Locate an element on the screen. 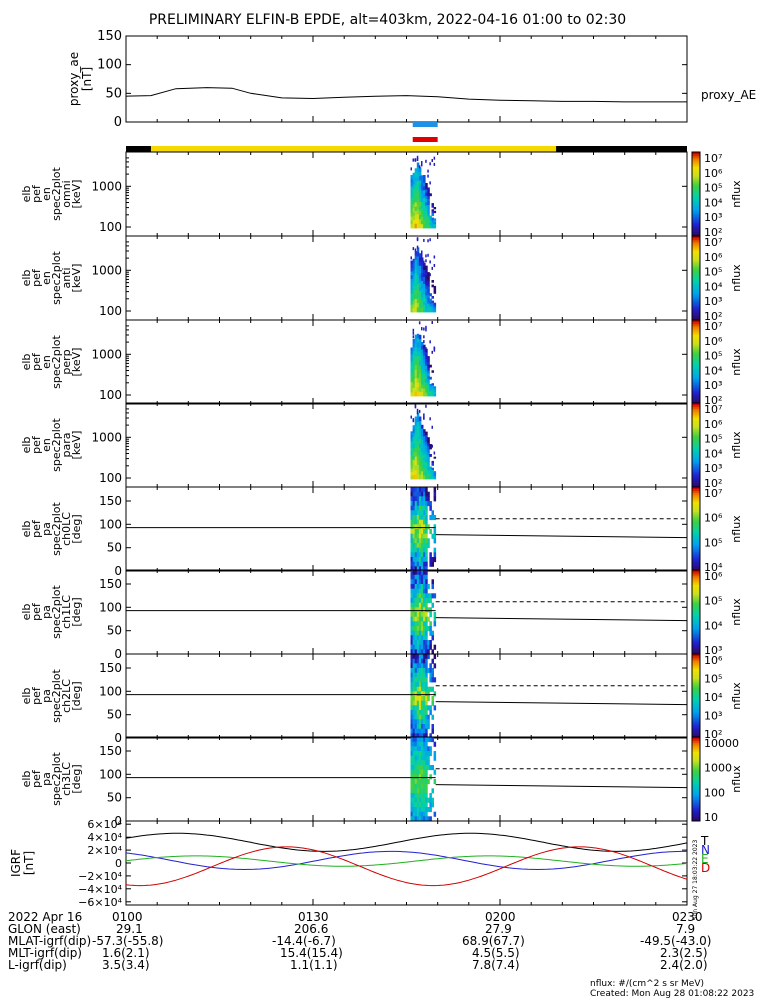 The width and height of the screenshot is (775, 1000). row-label-mlt: MLT-igrf(dip) is located at coordinates (45, 953).